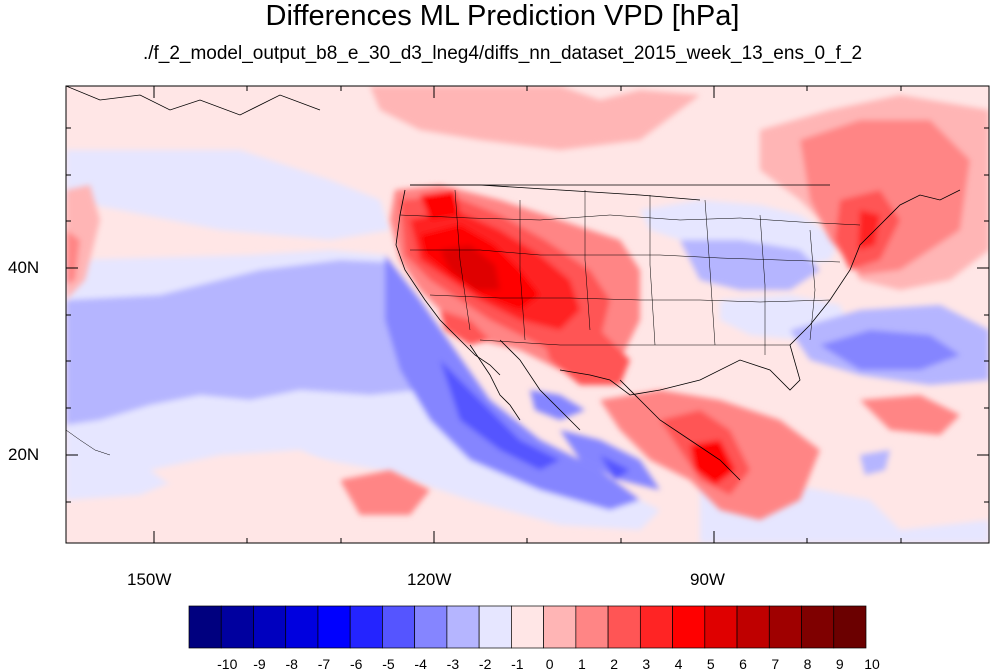 The height and width of the screenshot is (672, 1005). I want to click on plot-title: Differences ML Prediction VPD [hPa], so click(502, 16).